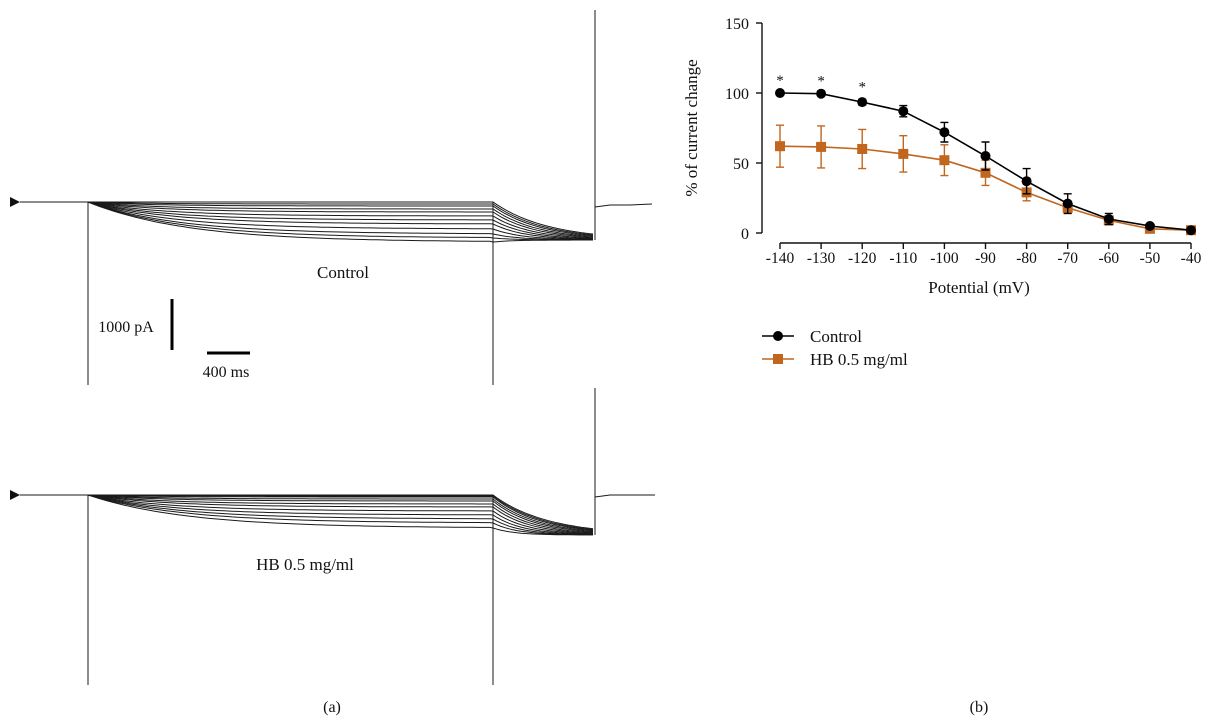 This screenshot has width=1213, height=718. What do you see at coordinates (821, 258) in the screenshot?
I see `x-tick-label: -130` at bounding box center [821, 258].